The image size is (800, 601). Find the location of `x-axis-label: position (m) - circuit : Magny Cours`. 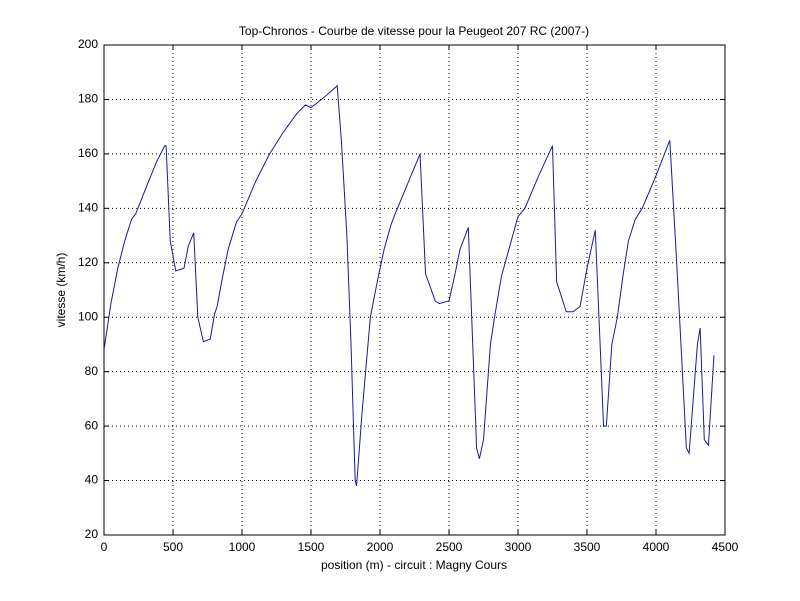

x-axis-label: position (m) - circuit : Magny Cours is located at coordinates (414, 565).